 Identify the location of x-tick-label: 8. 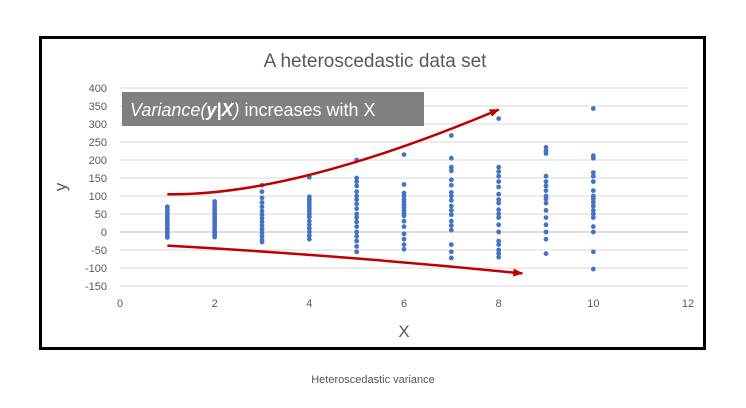
(499, 304).